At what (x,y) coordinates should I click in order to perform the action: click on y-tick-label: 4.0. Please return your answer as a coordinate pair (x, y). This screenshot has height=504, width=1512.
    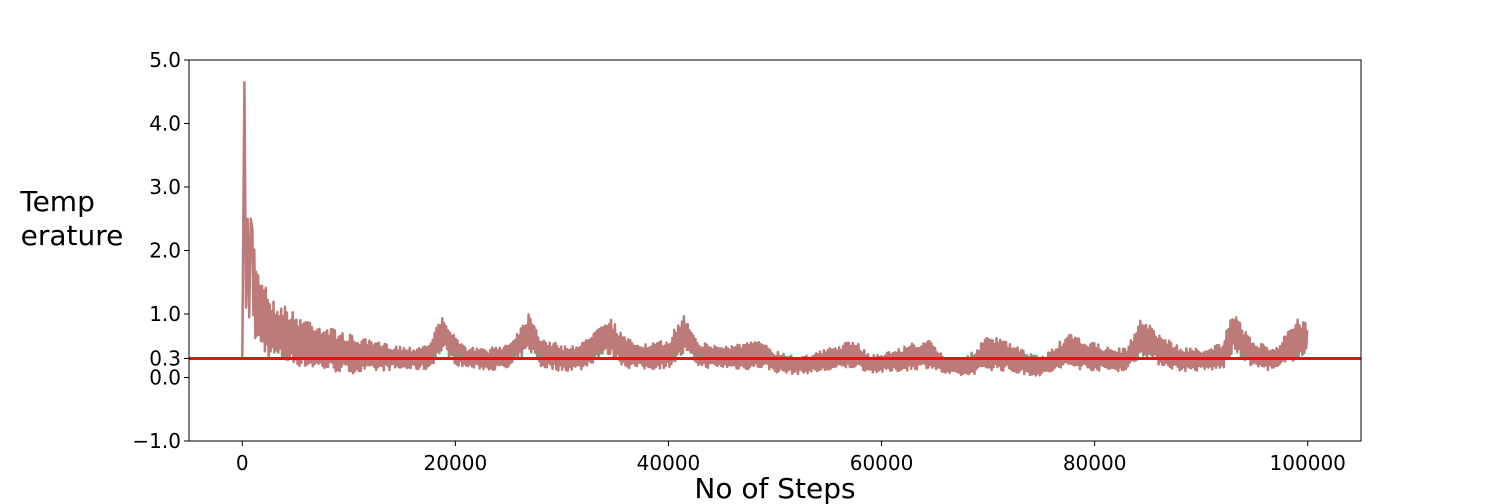
    Looking at the image, I should click on (165, 124).